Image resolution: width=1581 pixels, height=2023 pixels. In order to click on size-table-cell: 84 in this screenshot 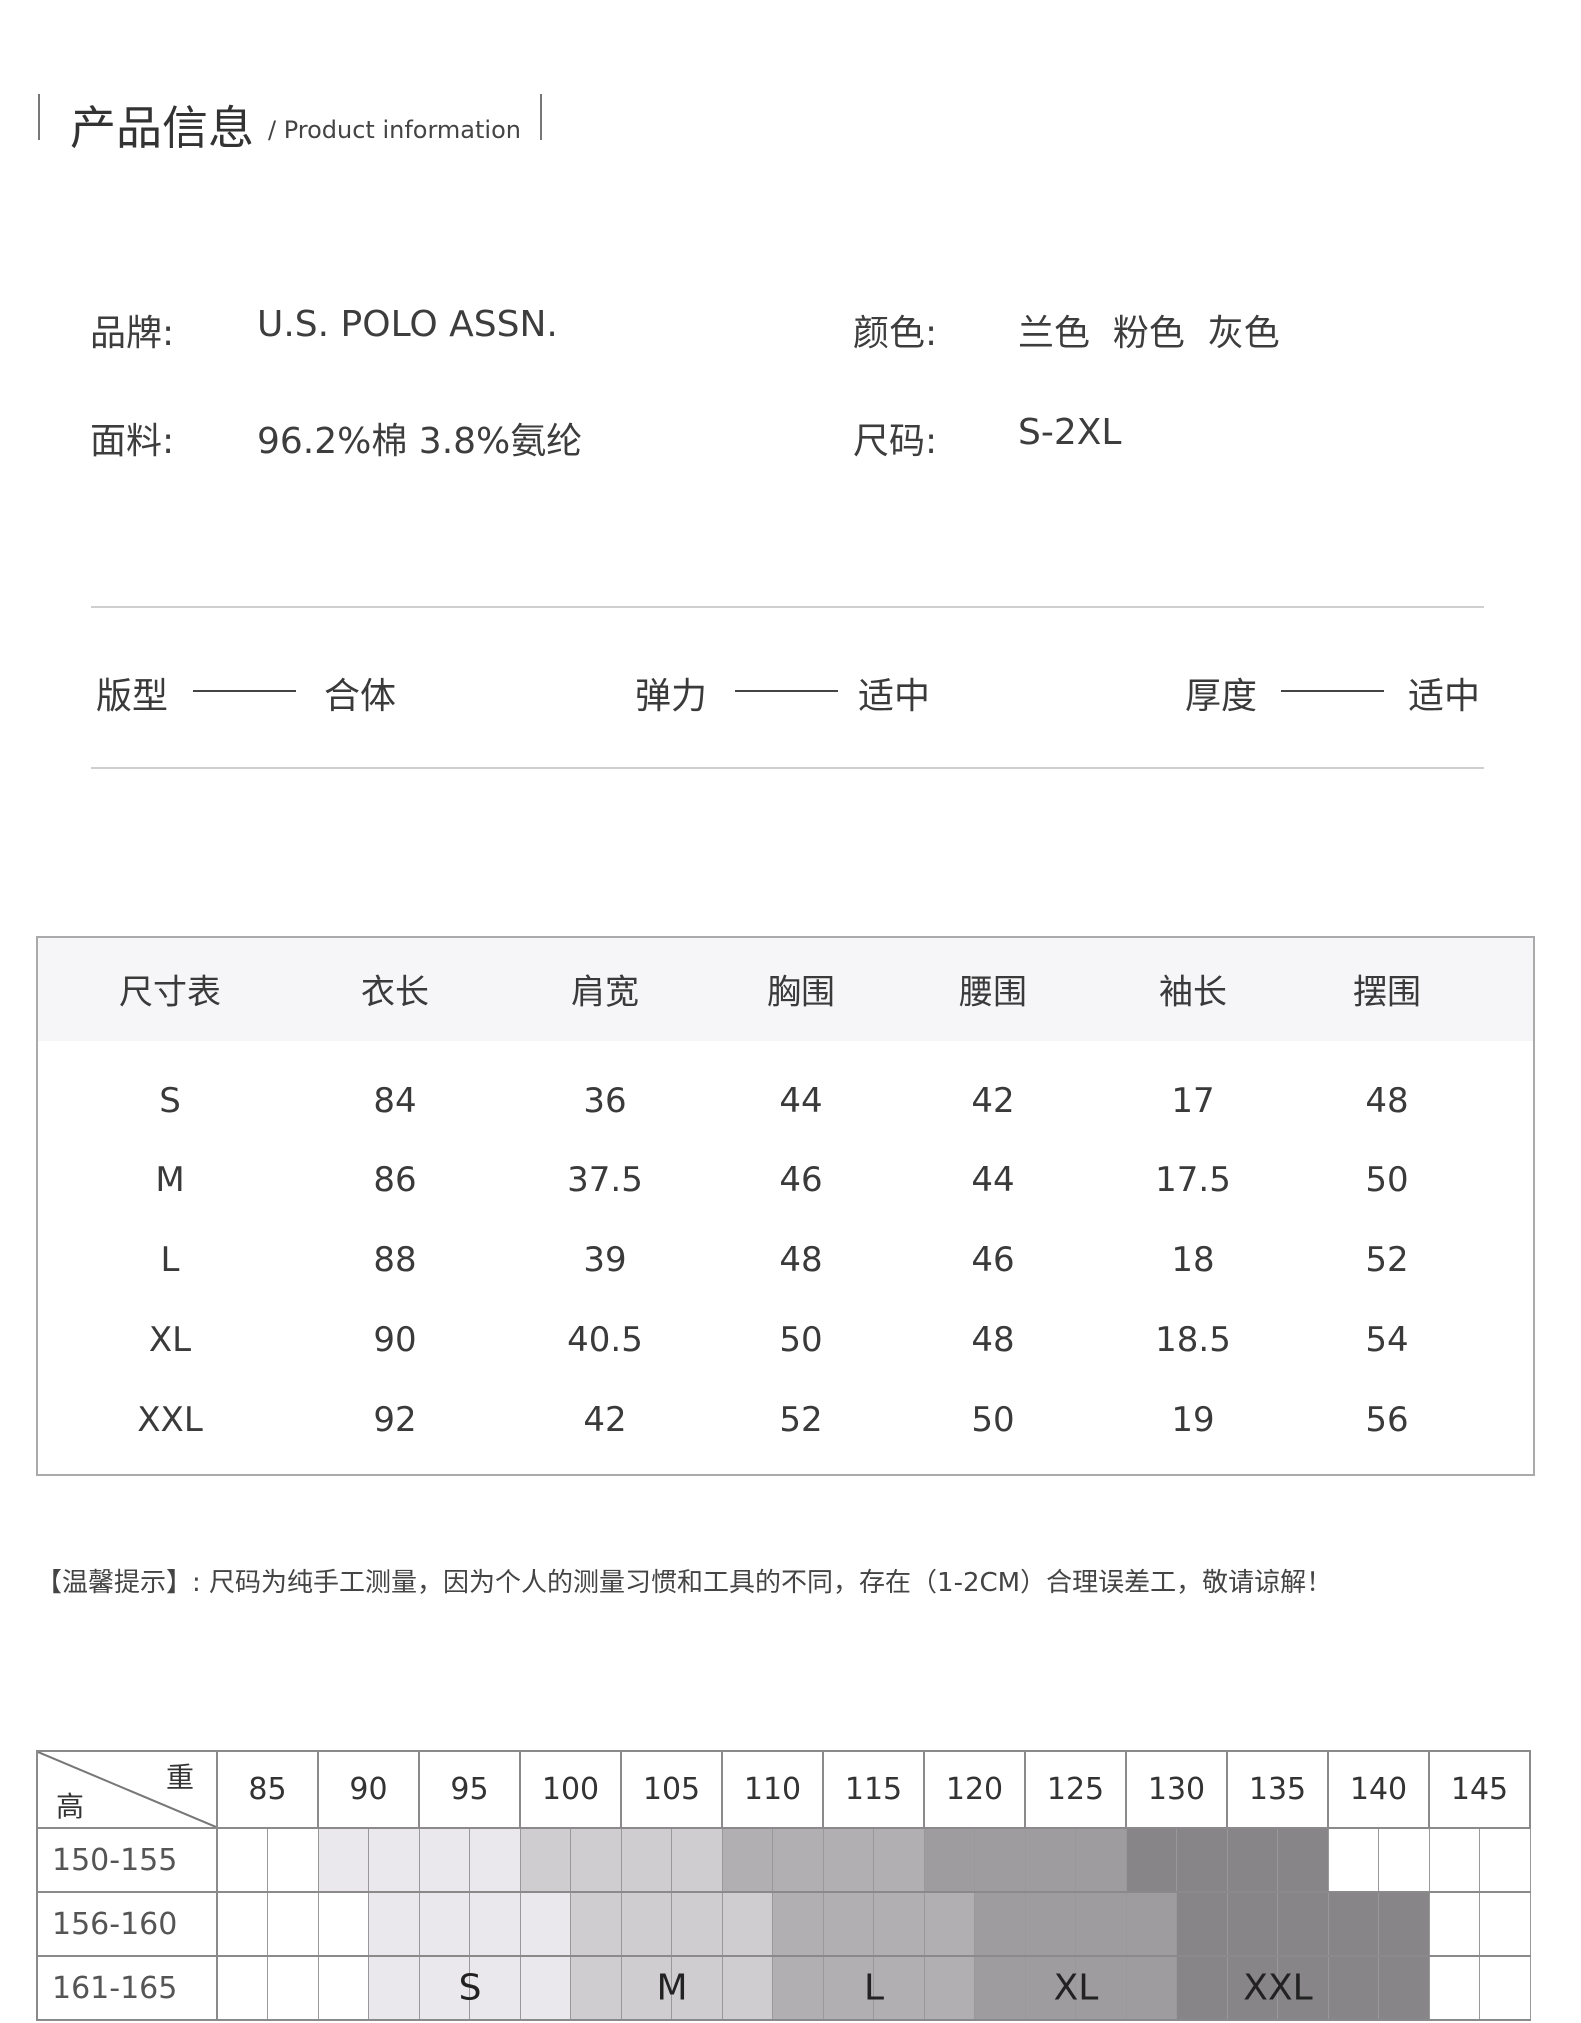, I will do `click(395, 1101)`.